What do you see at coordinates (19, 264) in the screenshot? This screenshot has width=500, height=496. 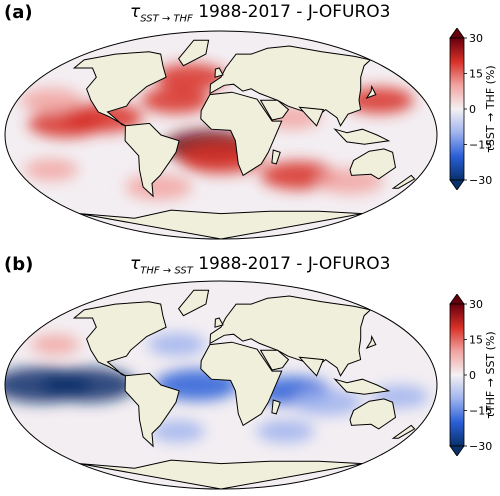 I see `panel-label-b: (b)` at bounding box center [19, 264].